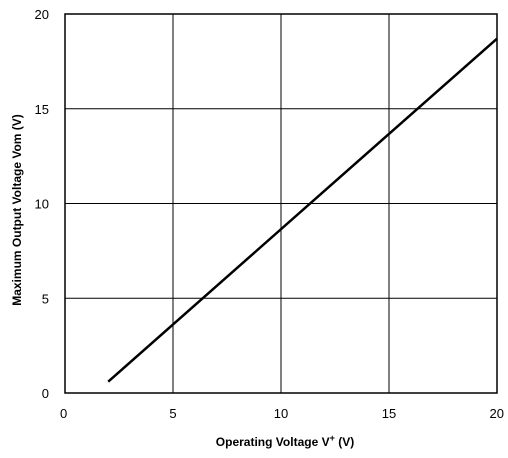 This screenshot has width=508, height=458. I want to click on y-tick-label: 0, so click(45, 393).